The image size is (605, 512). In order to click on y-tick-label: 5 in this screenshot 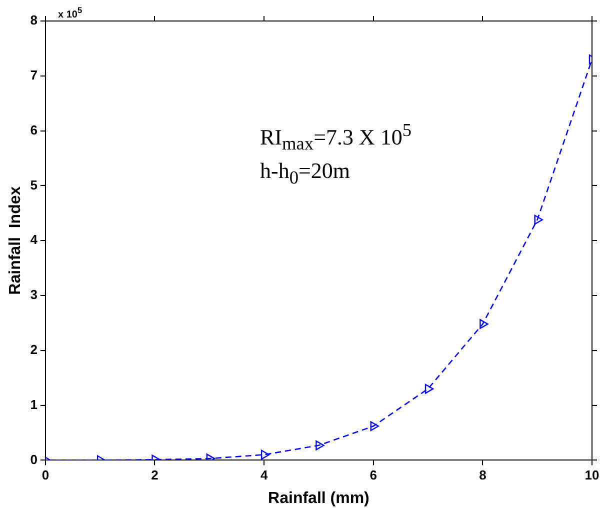, I will do `click(34, 184)`.